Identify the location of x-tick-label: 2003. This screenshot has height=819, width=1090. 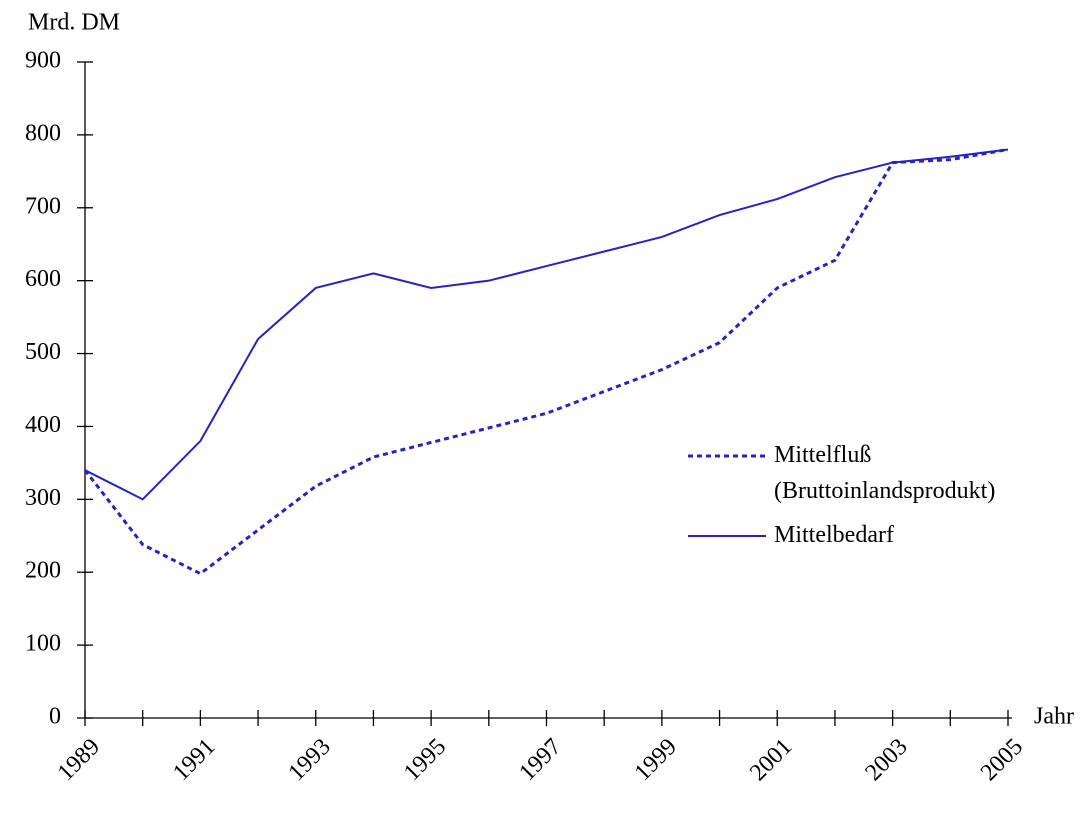
(886, 760).